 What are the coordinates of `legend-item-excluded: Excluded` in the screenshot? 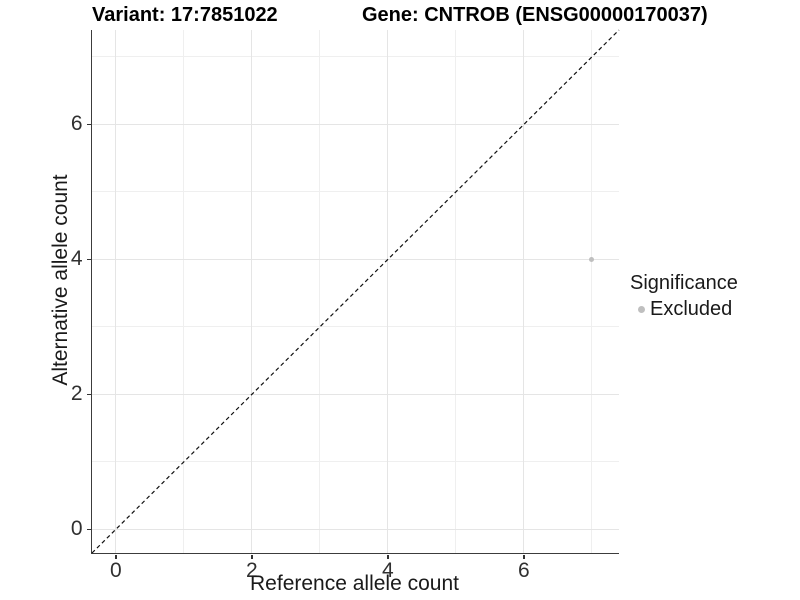 It's located at (684, 309).